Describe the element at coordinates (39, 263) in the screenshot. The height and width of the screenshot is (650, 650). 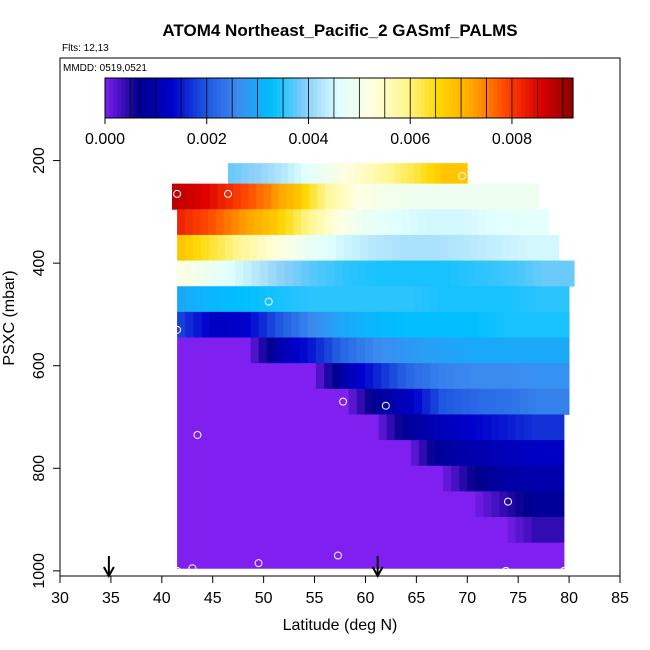
I see `y-tick-label: 400` at that location.